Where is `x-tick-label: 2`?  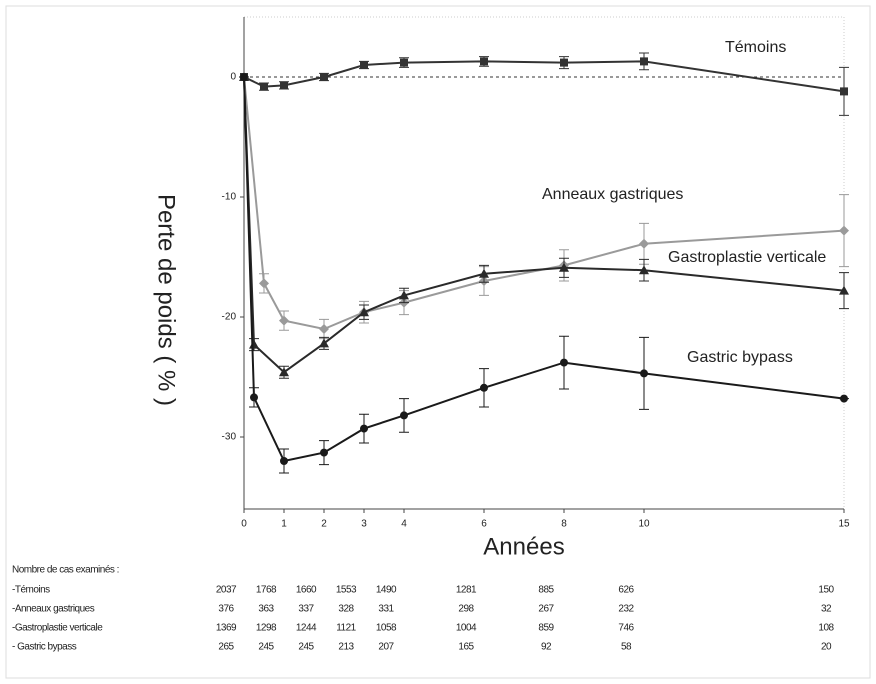
x-tick-label: 2 is located at coordinates (324, 524).